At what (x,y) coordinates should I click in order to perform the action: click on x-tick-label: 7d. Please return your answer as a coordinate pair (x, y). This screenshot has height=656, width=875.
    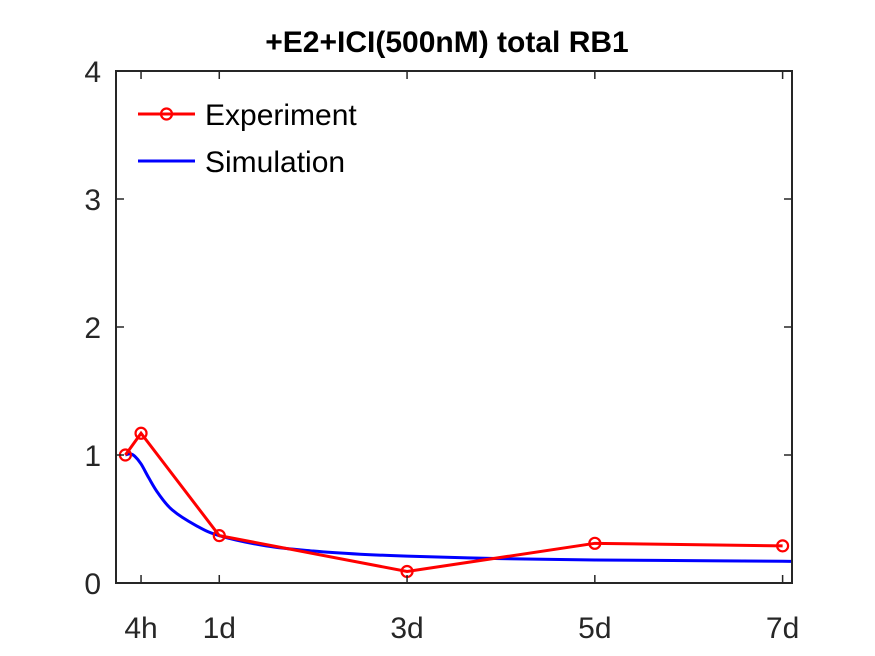
    Looking at the image, I should click on (782, 628).